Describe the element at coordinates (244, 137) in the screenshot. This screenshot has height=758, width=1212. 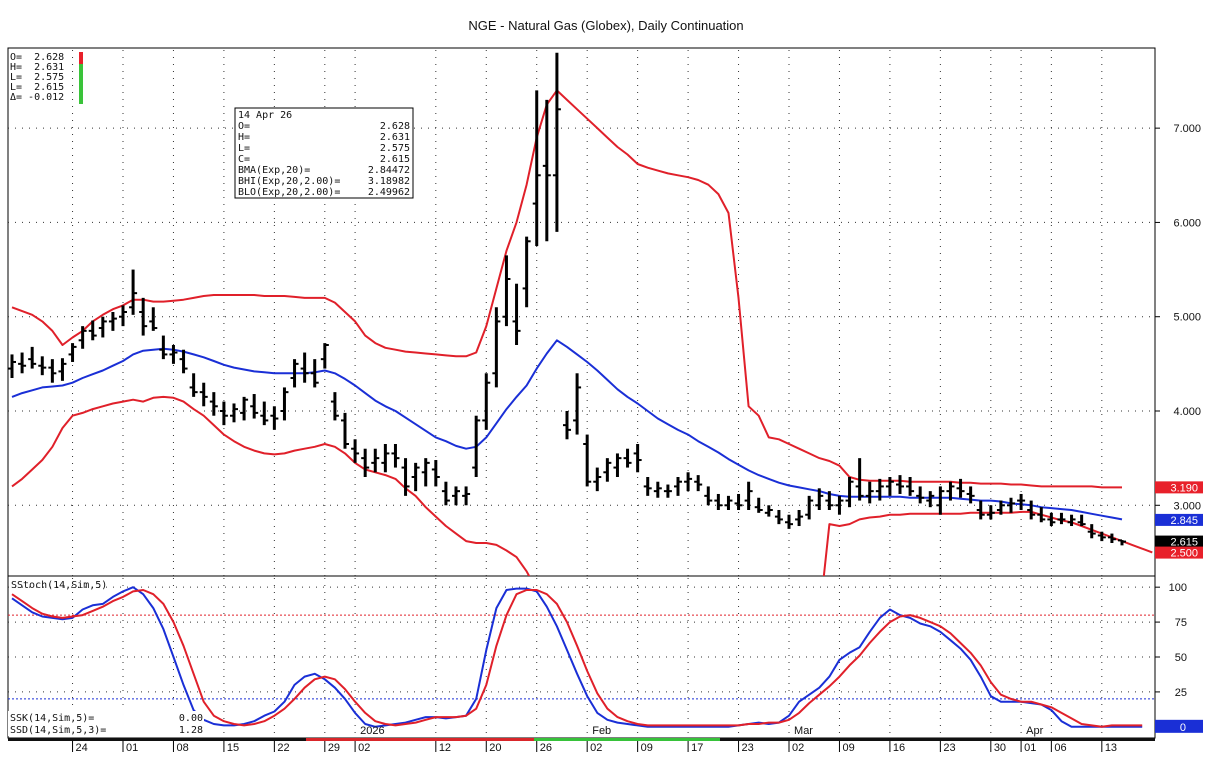
I see `info-label: H=` at that location.